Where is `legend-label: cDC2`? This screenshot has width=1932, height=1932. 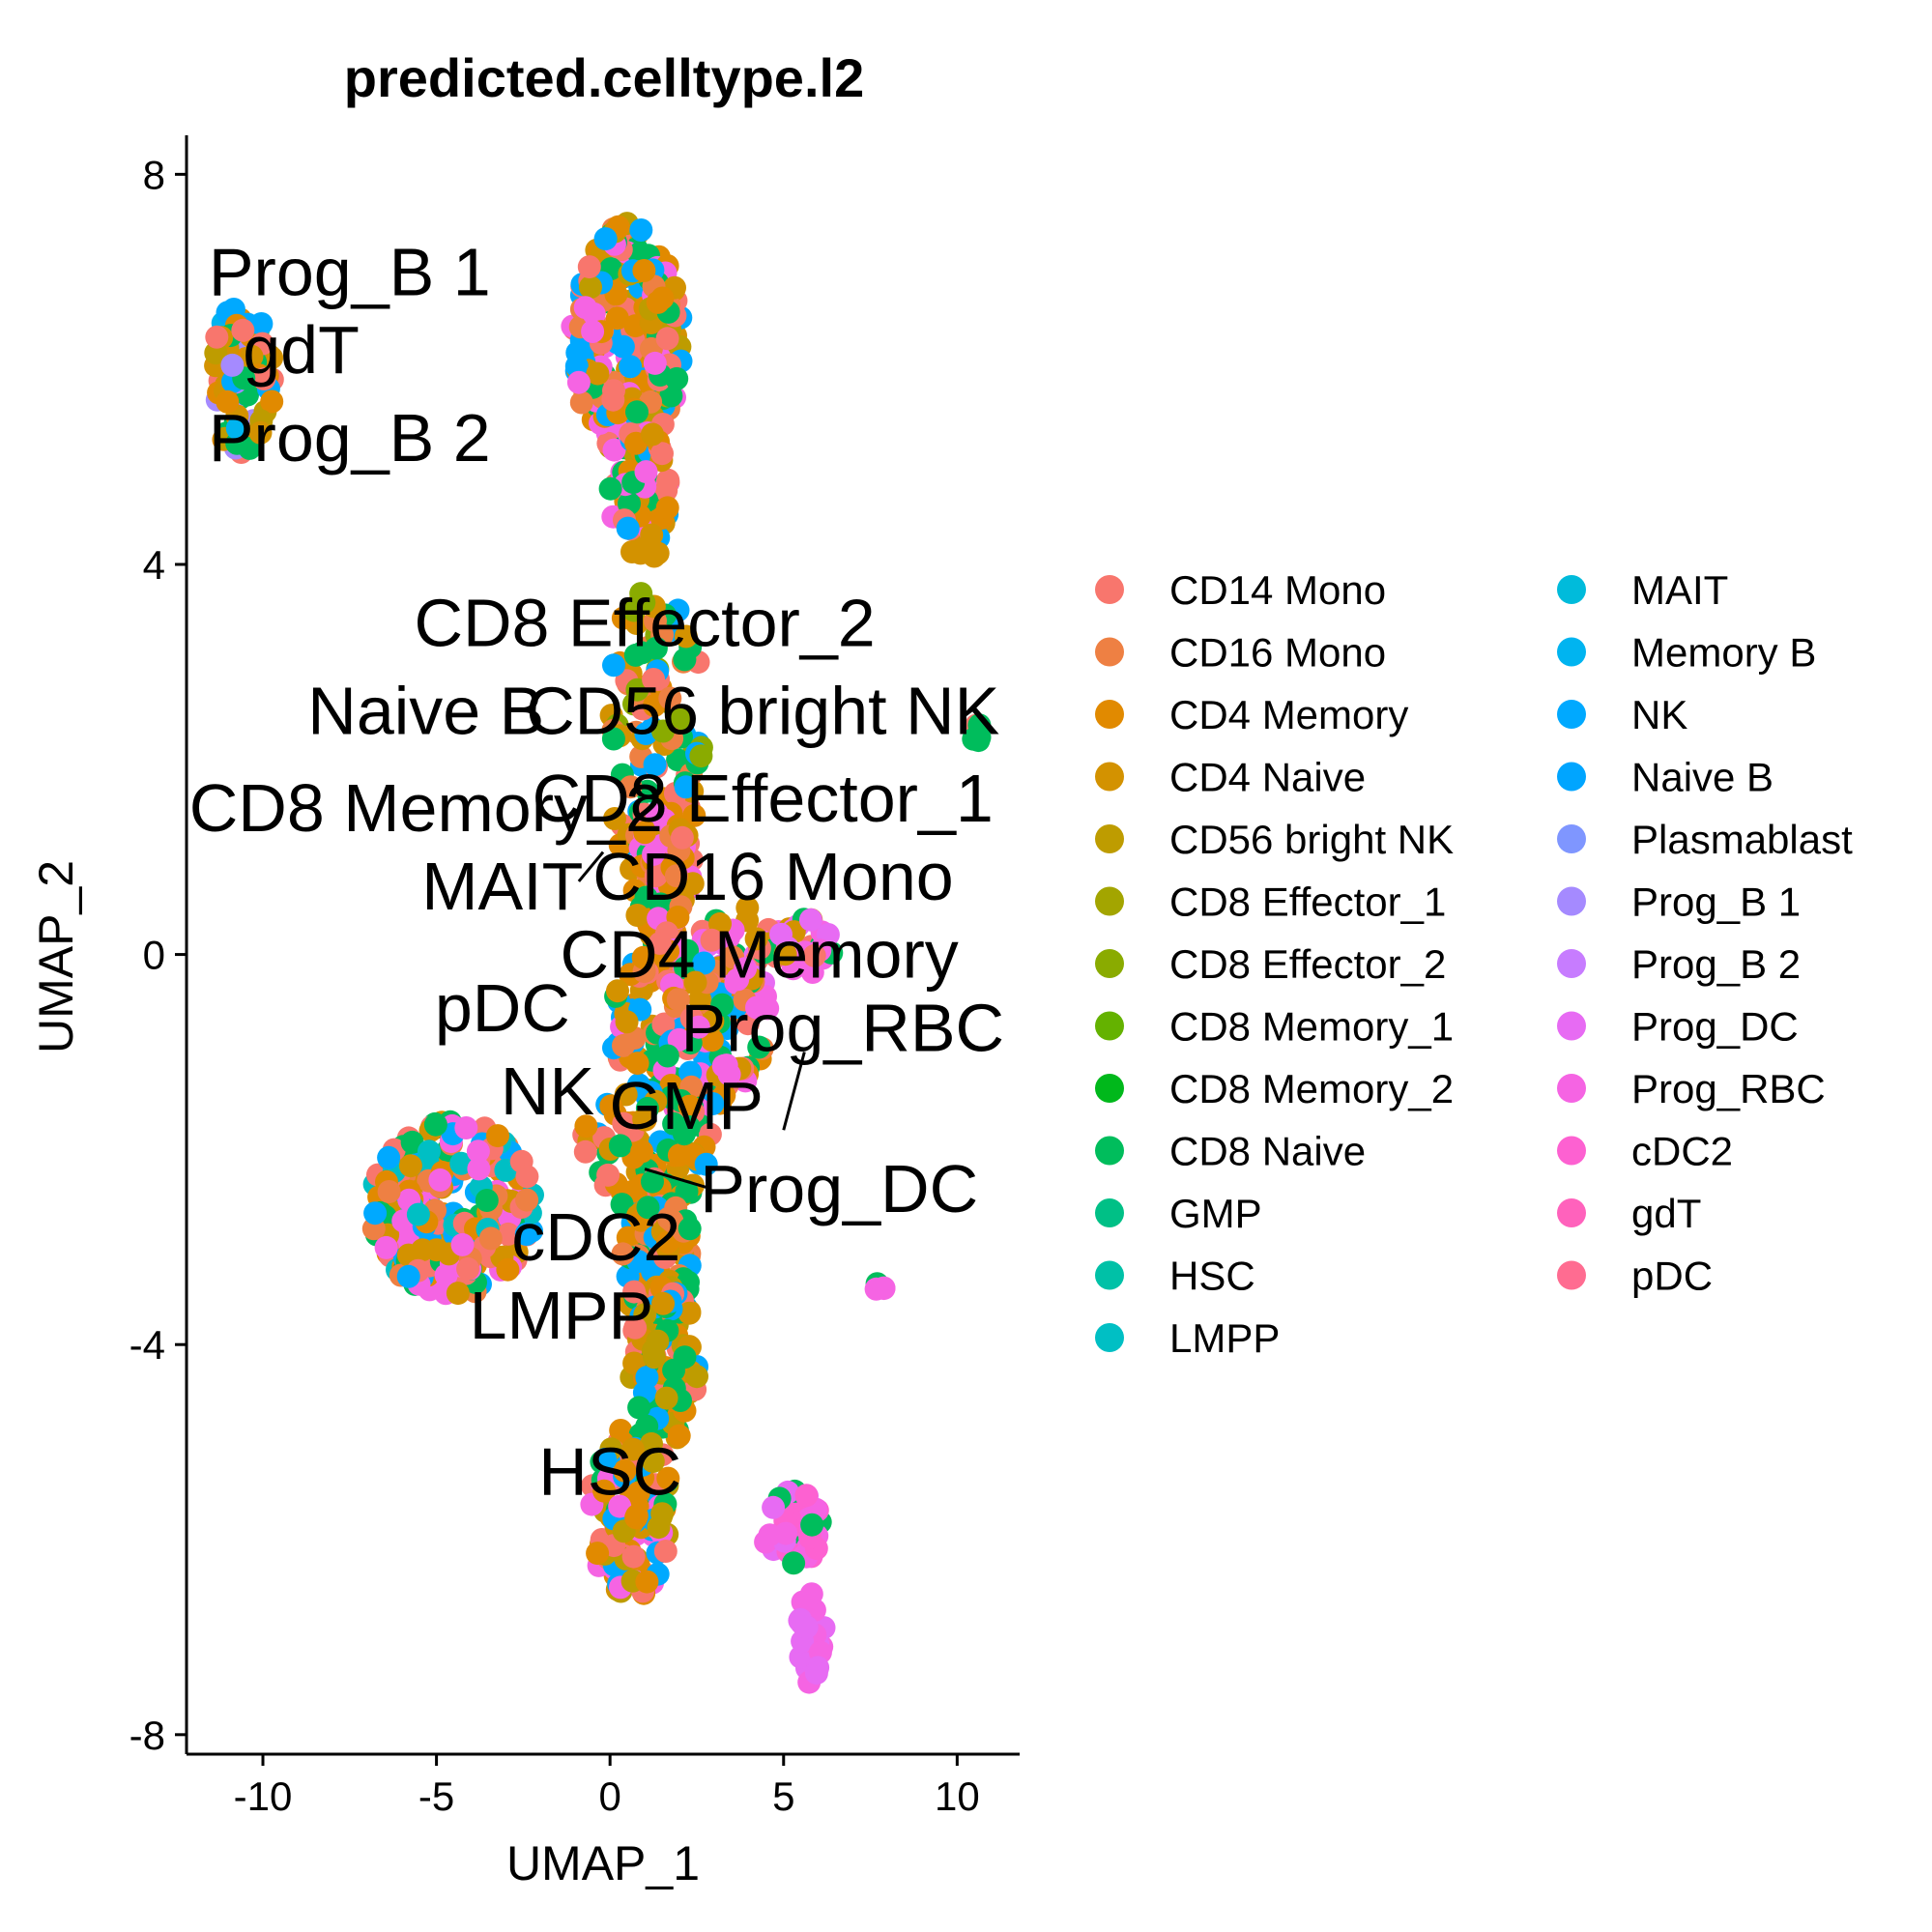
legend-label: cDC2 is located at coordinates (1682, 1151).